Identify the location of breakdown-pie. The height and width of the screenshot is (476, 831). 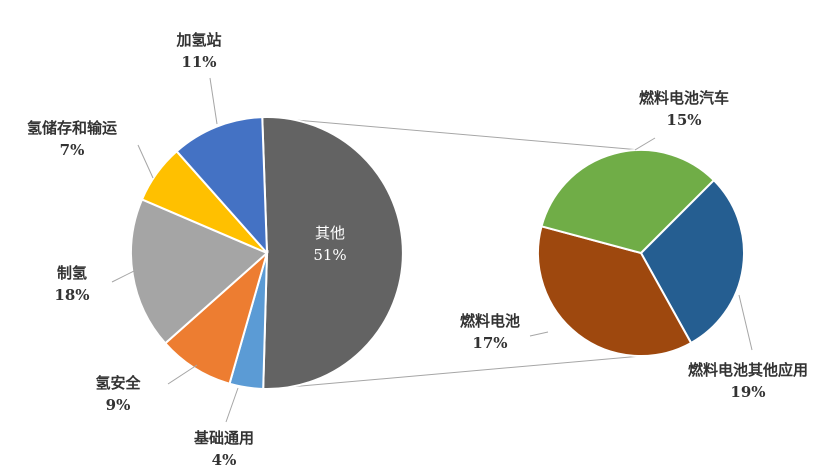
(641, 253).